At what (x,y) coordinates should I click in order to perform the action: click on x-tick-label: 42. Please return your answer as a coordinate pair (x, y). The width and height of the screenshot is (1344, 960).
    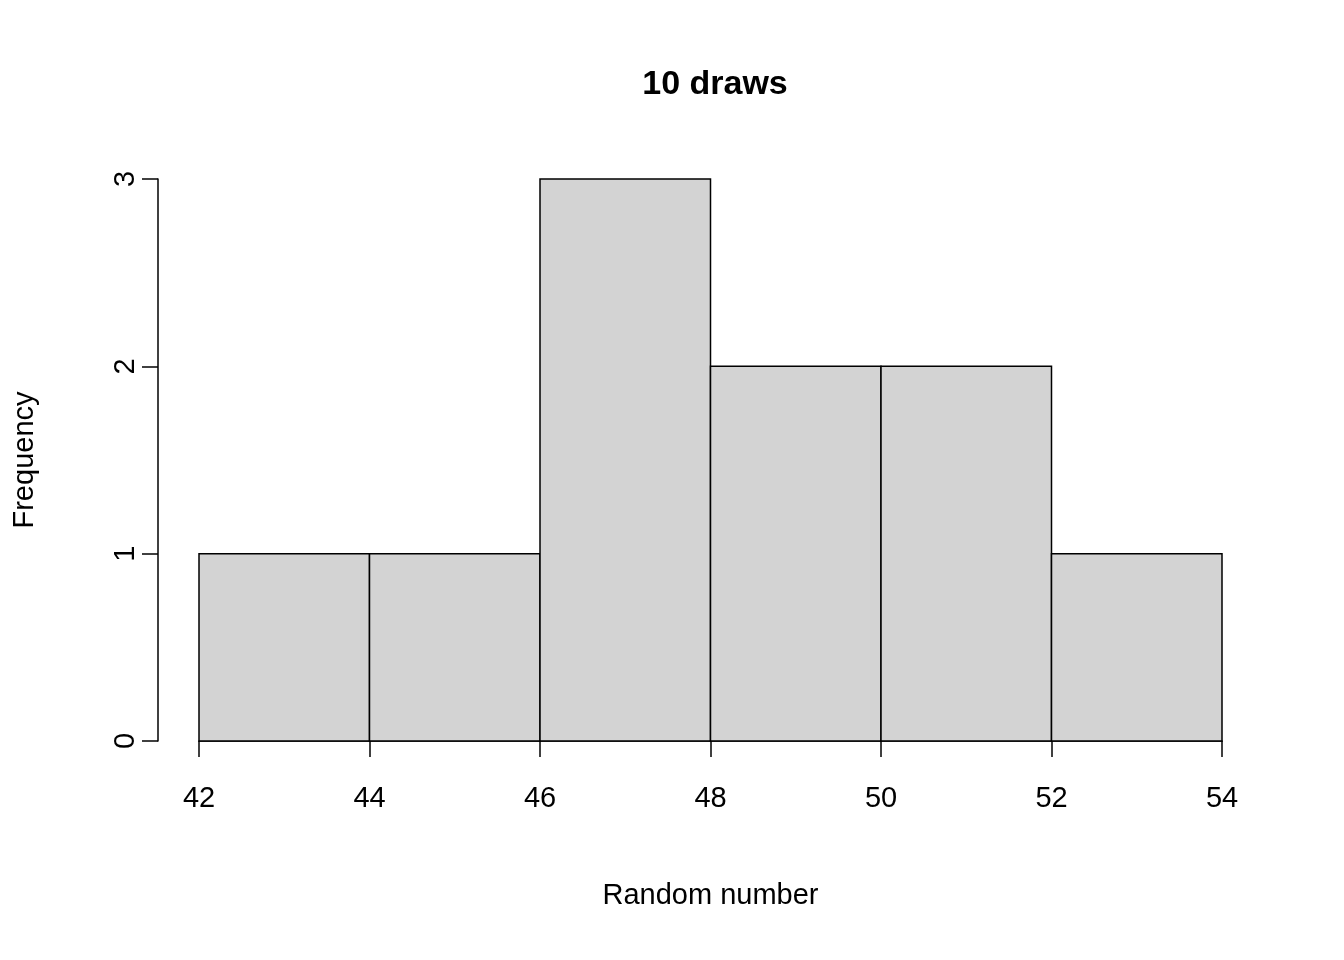
    Looking at the image, I should click on (199, 796).